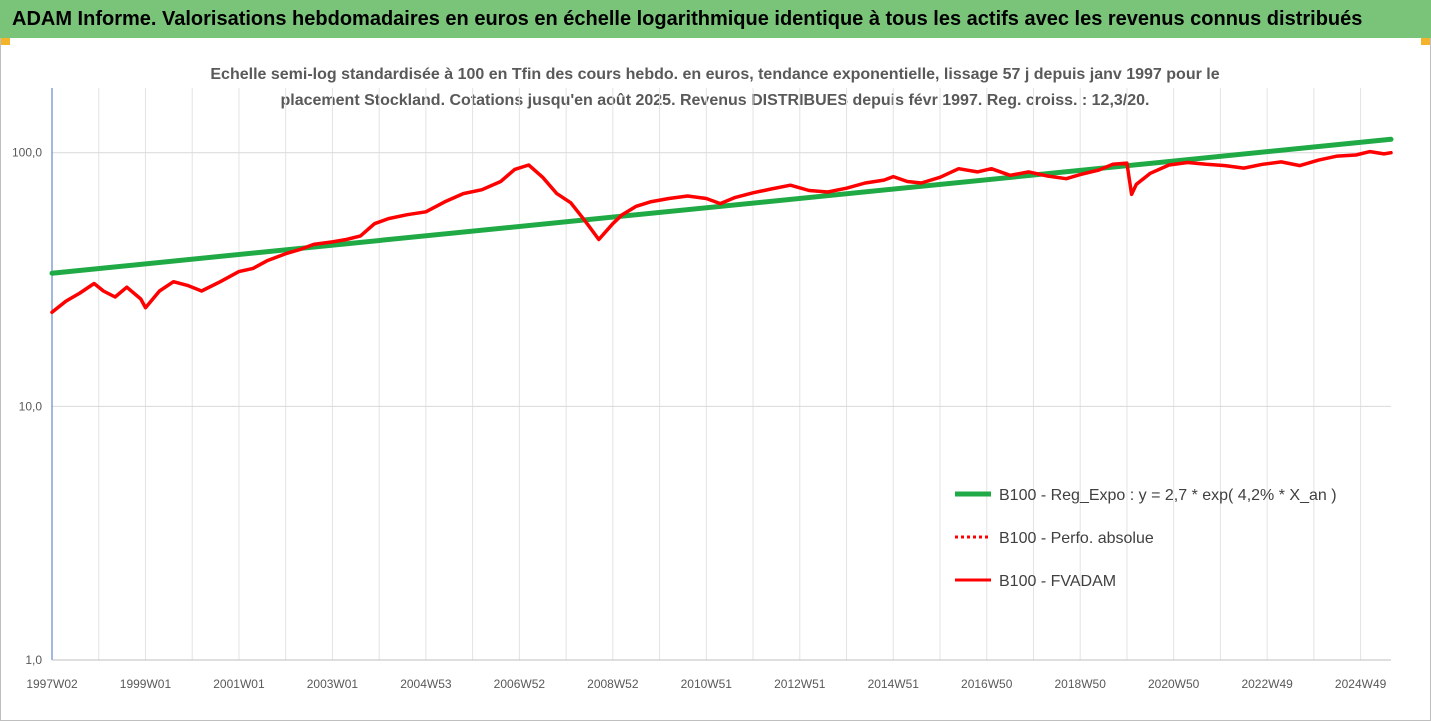 This screenshot has height=721, width=1431. What do you see at coordinates (52, 684) in the screenshot?
I see `x-tick-label: 1997W02` at bounding box center [52, 684].